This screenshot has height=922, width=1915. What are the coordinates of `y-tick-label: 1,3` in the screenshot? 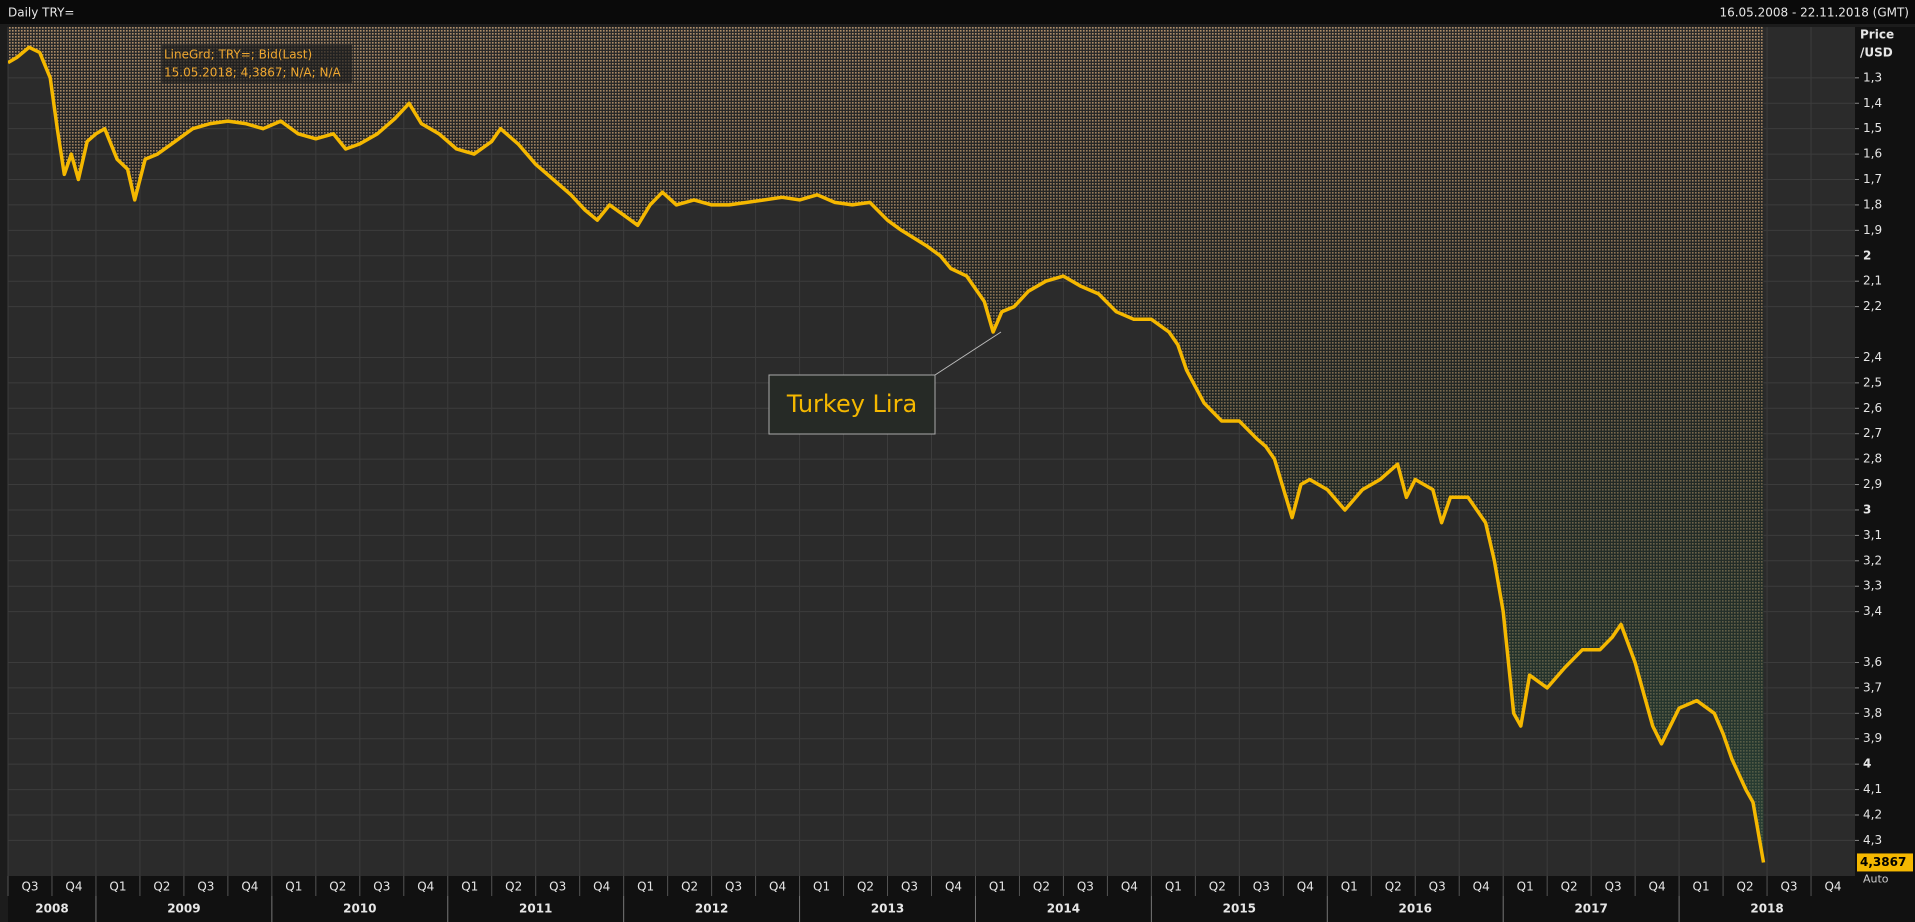 It's located at (1872, 77).